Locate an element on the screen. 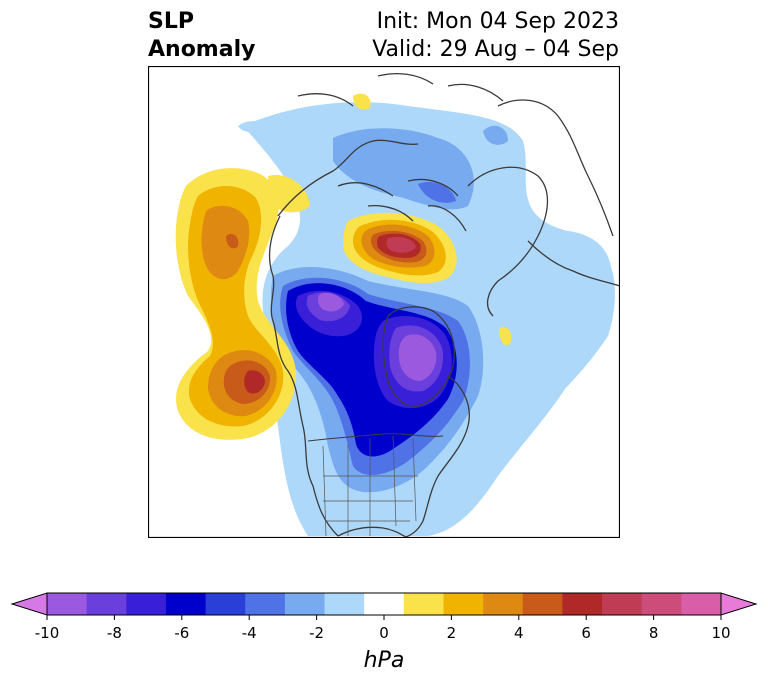 This screenshot has height=684, width=768. coastline-arctic-archipelago is located at coordinates (402, 205).